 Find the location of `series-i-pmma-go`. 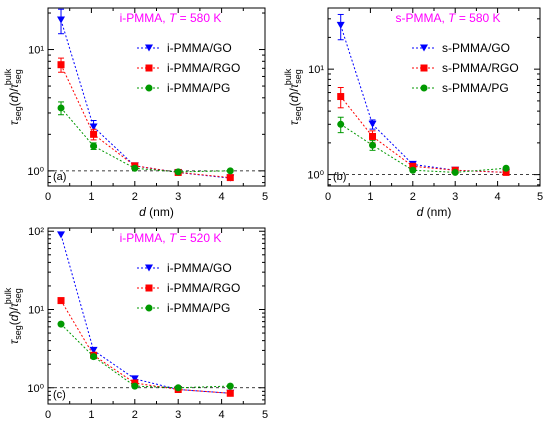

series-i-pmma-go is located at coordinates (146, 95).